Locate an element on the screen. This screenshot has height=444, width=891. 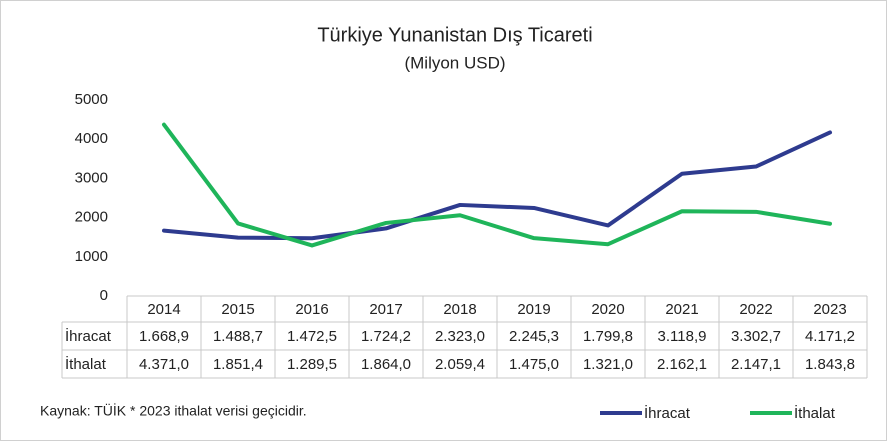
table-cell: 1.724,2 is located at coordinates (386, 336).